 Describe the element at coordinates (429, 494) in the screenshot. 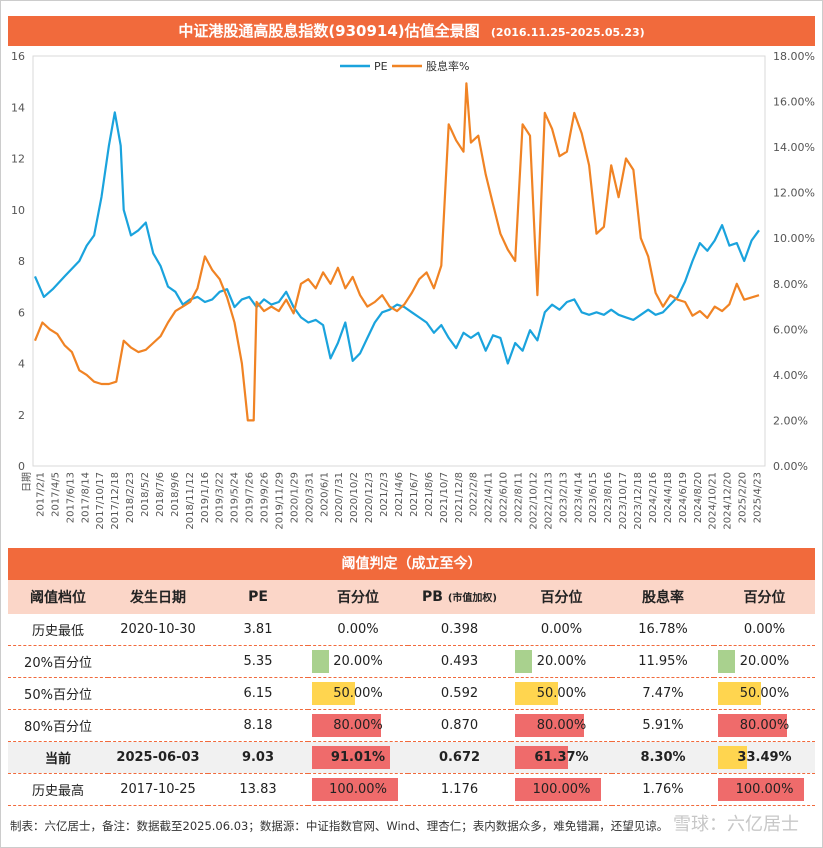

I see `x-tick-label: 2021/8/6` at that location.